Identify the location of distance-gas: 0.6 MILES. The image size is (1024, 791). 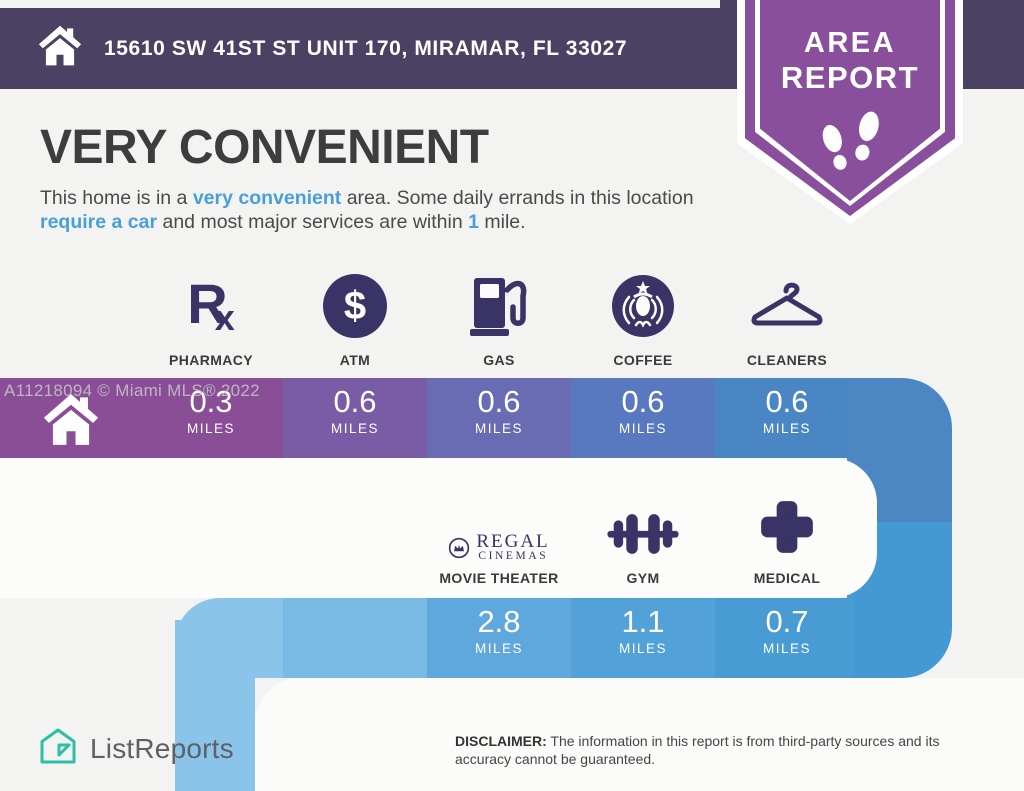
(498, 410).